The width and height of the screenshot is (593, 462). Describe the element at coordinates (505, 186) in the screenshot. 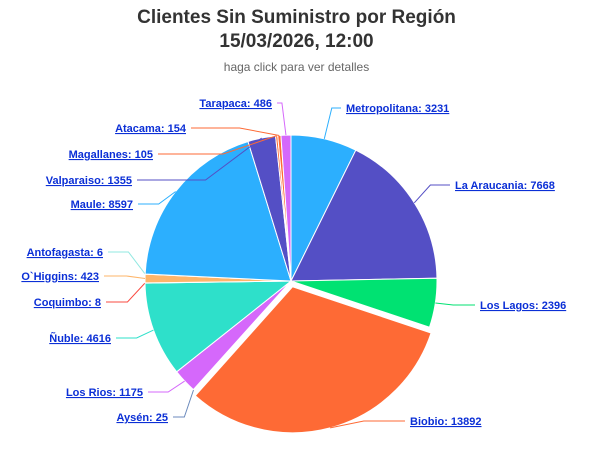

I see `data-label-la-araucania: La Araucania: 7668` at that location.